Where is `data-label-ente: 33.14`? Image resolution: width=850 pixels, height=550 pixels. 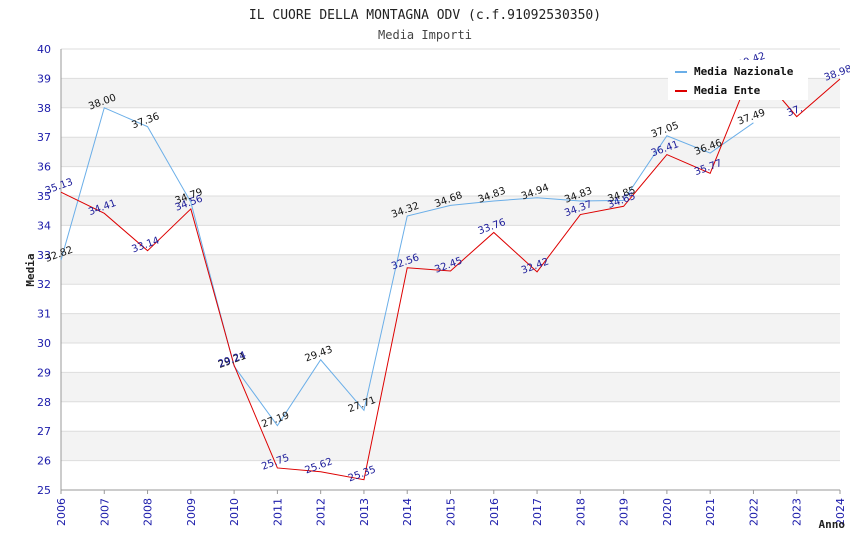 data-label-ente: 33.14 is located at coordinates (145, 245).